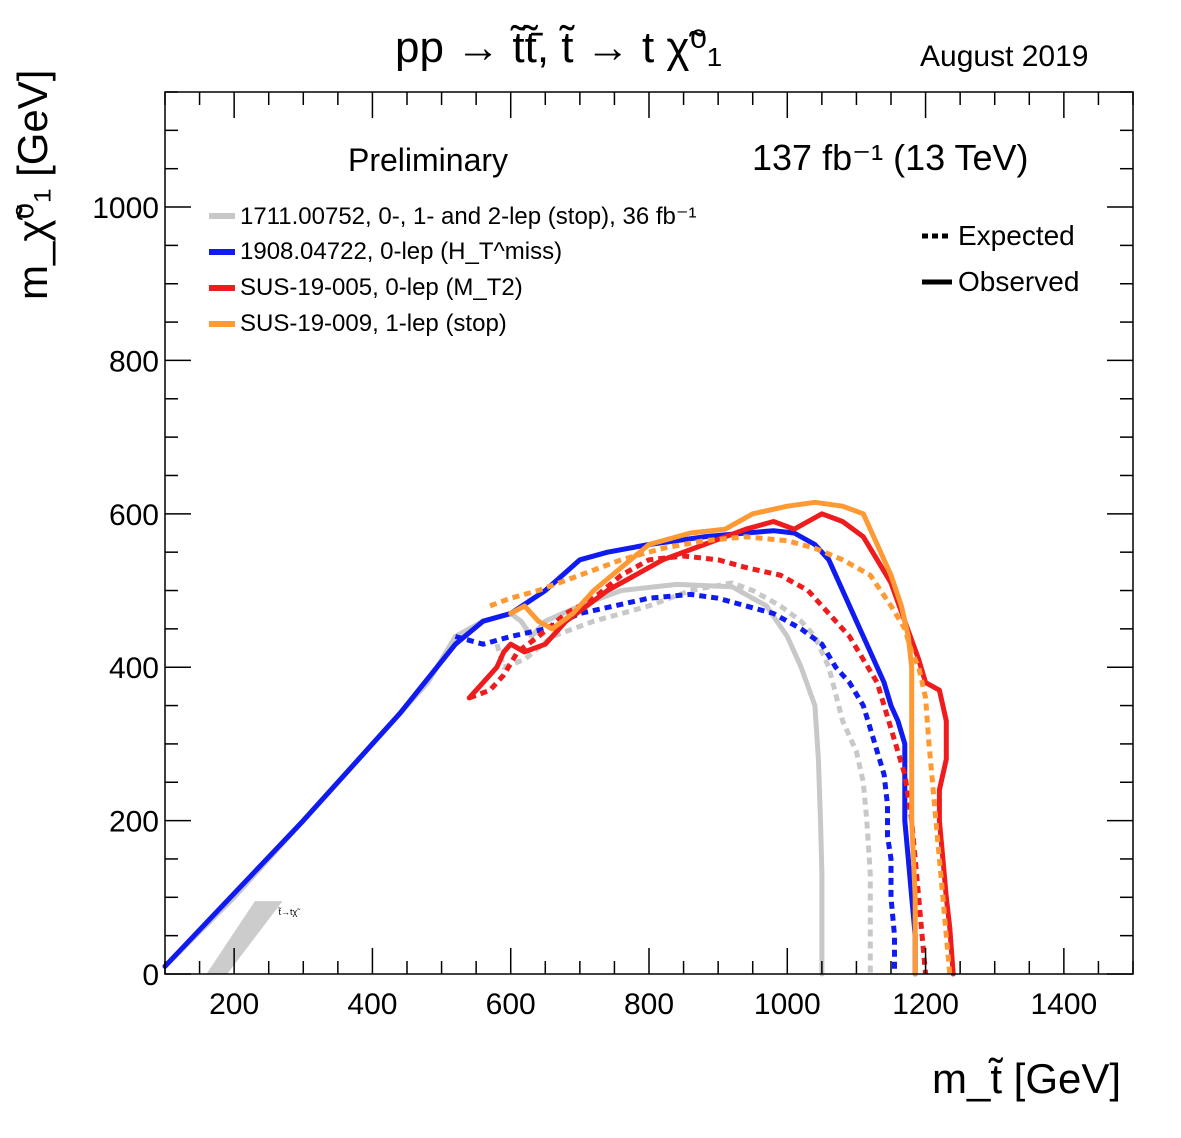  I want to click on dotted-line-swatch, so click(937, 236).